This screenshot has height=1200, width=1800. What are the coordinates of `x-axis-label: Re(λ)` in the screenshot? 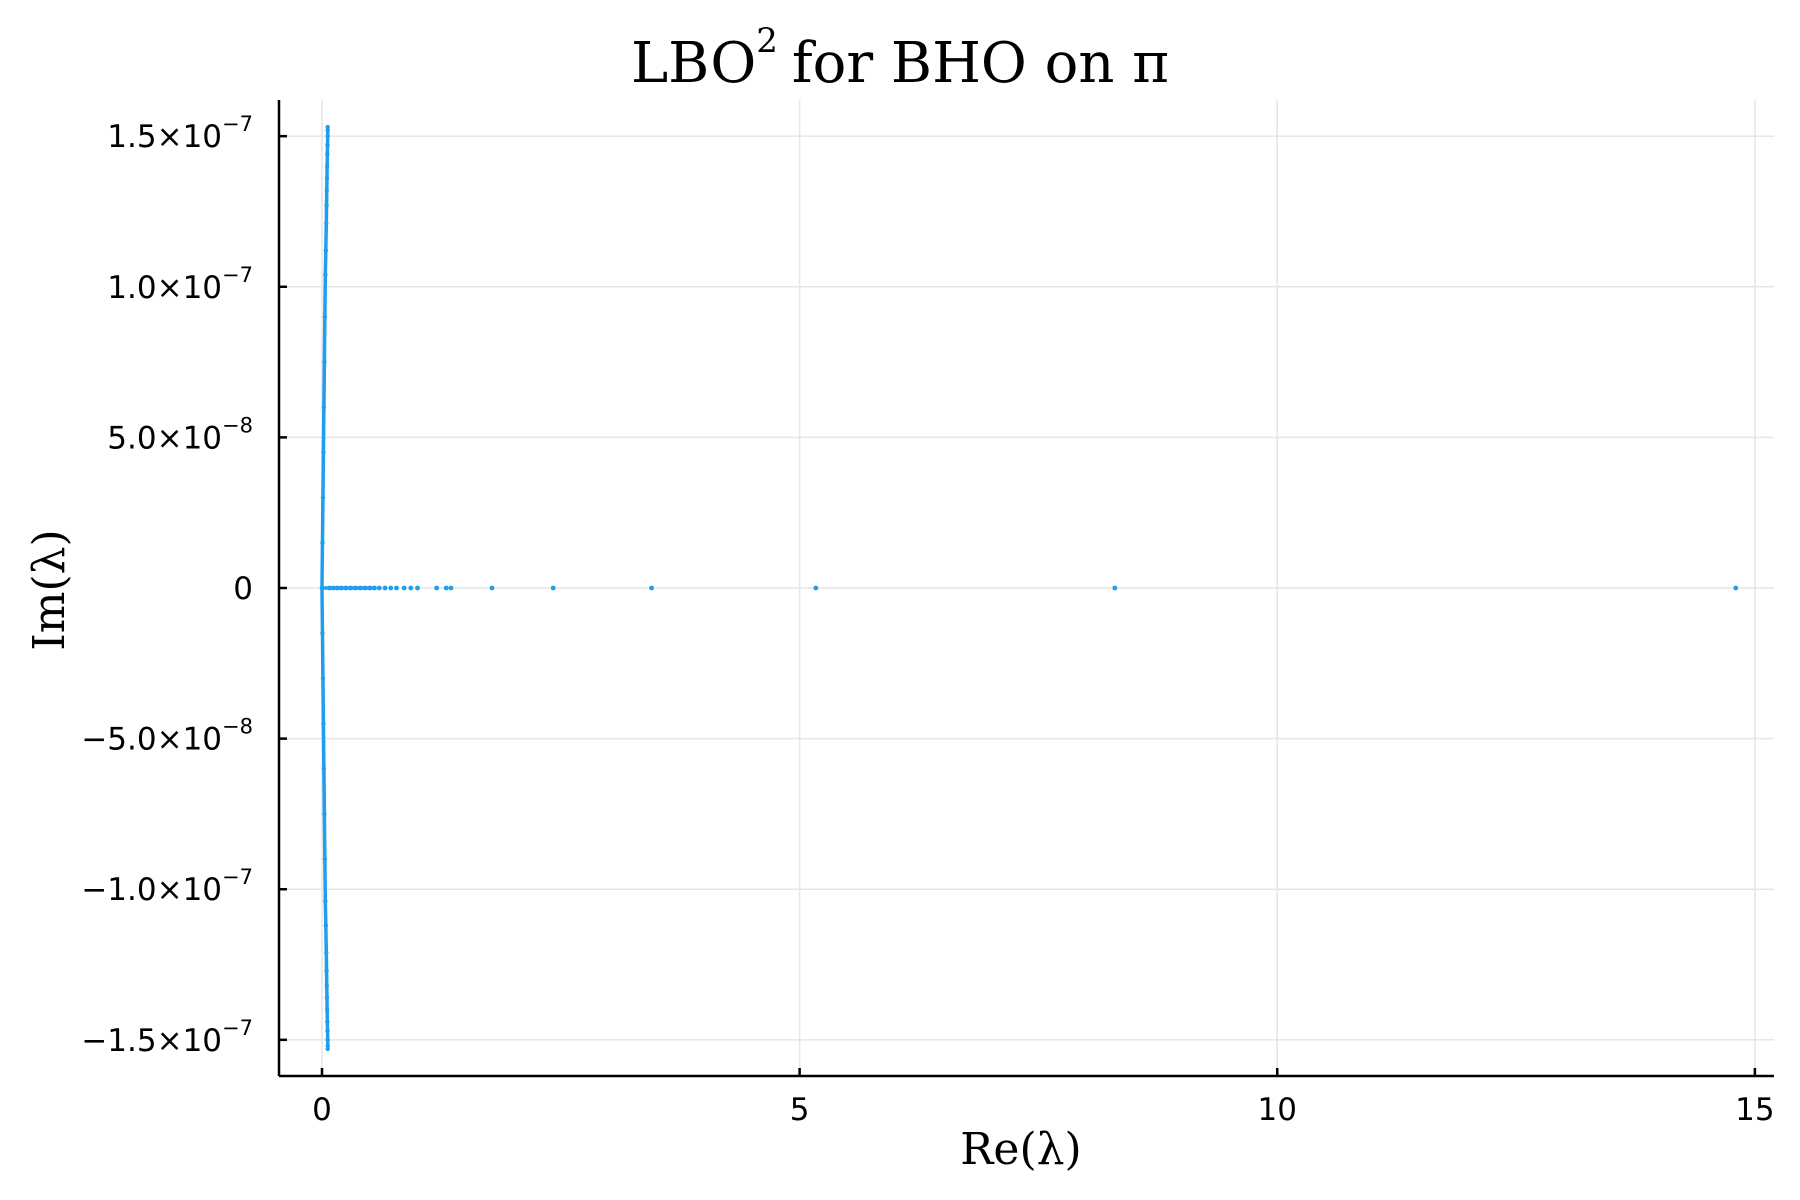 It's located at (1020, 1149).